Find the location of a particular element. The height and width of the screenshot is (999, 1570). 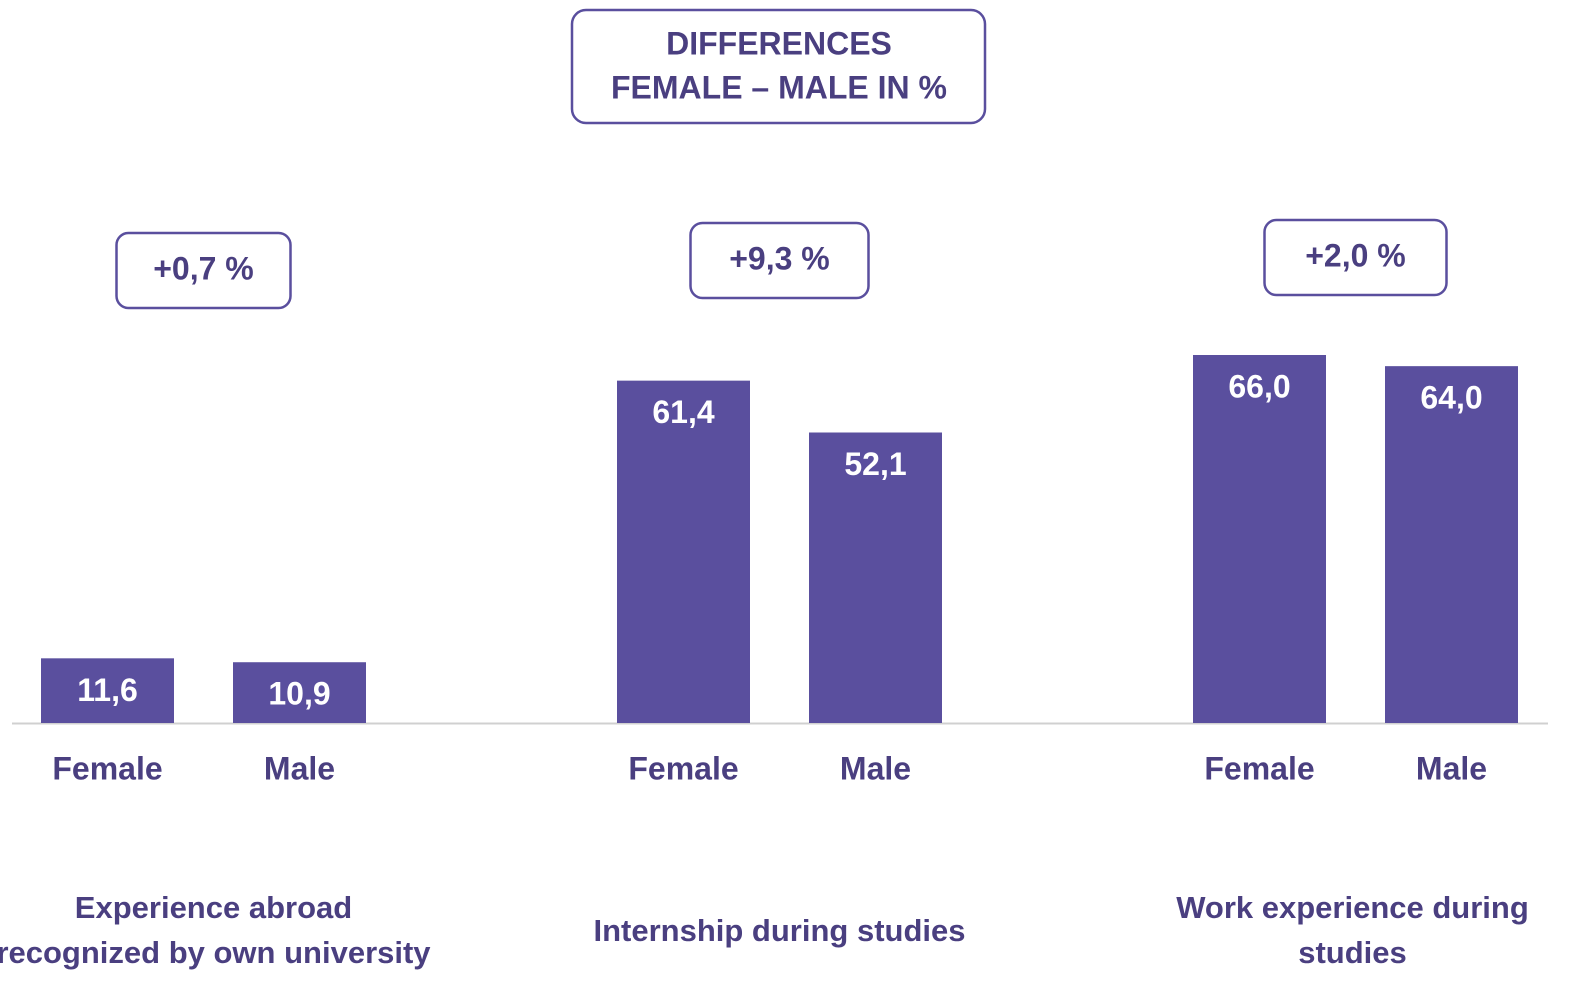

value-label: 61,4 is located at coordinates (683, 412).